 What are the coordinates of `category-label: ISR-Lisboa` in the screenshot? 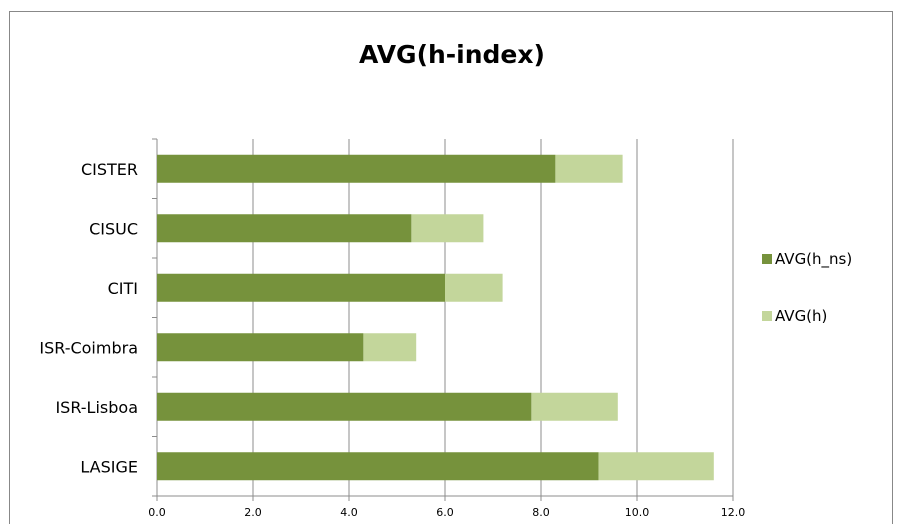 It's located at (96, 407).